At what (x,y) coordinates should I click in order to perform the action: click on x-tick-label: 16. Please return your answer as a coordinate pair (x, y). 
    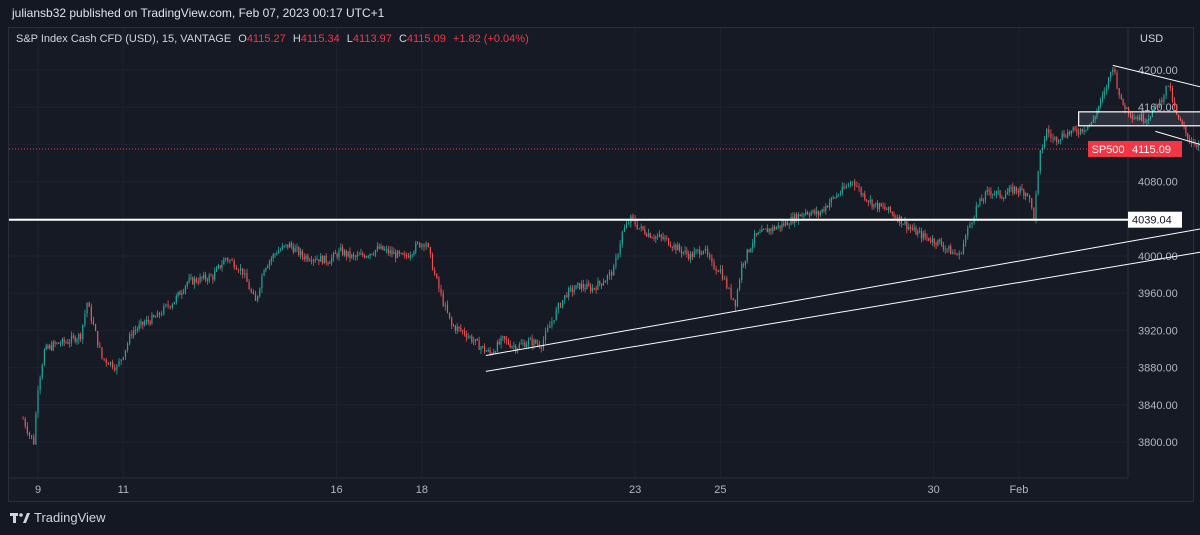
    Looking at the image, I should click on (336, 490).